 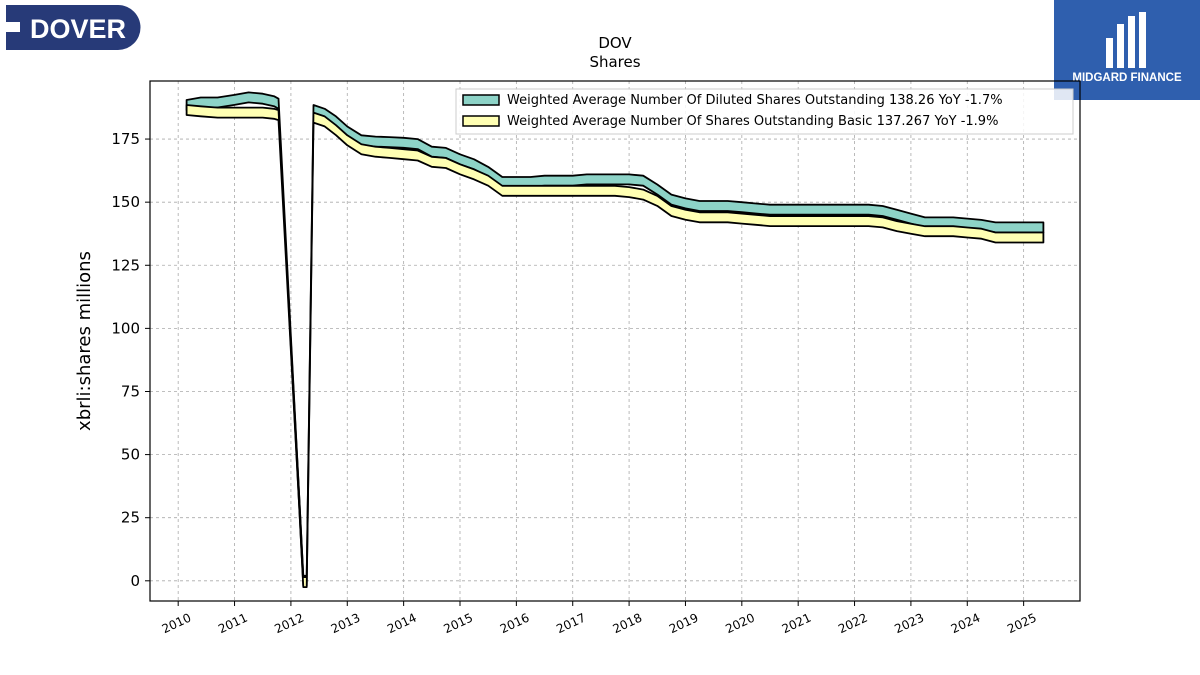 I want to click on x-tick-label: 2010, so click(x=177, y=624).